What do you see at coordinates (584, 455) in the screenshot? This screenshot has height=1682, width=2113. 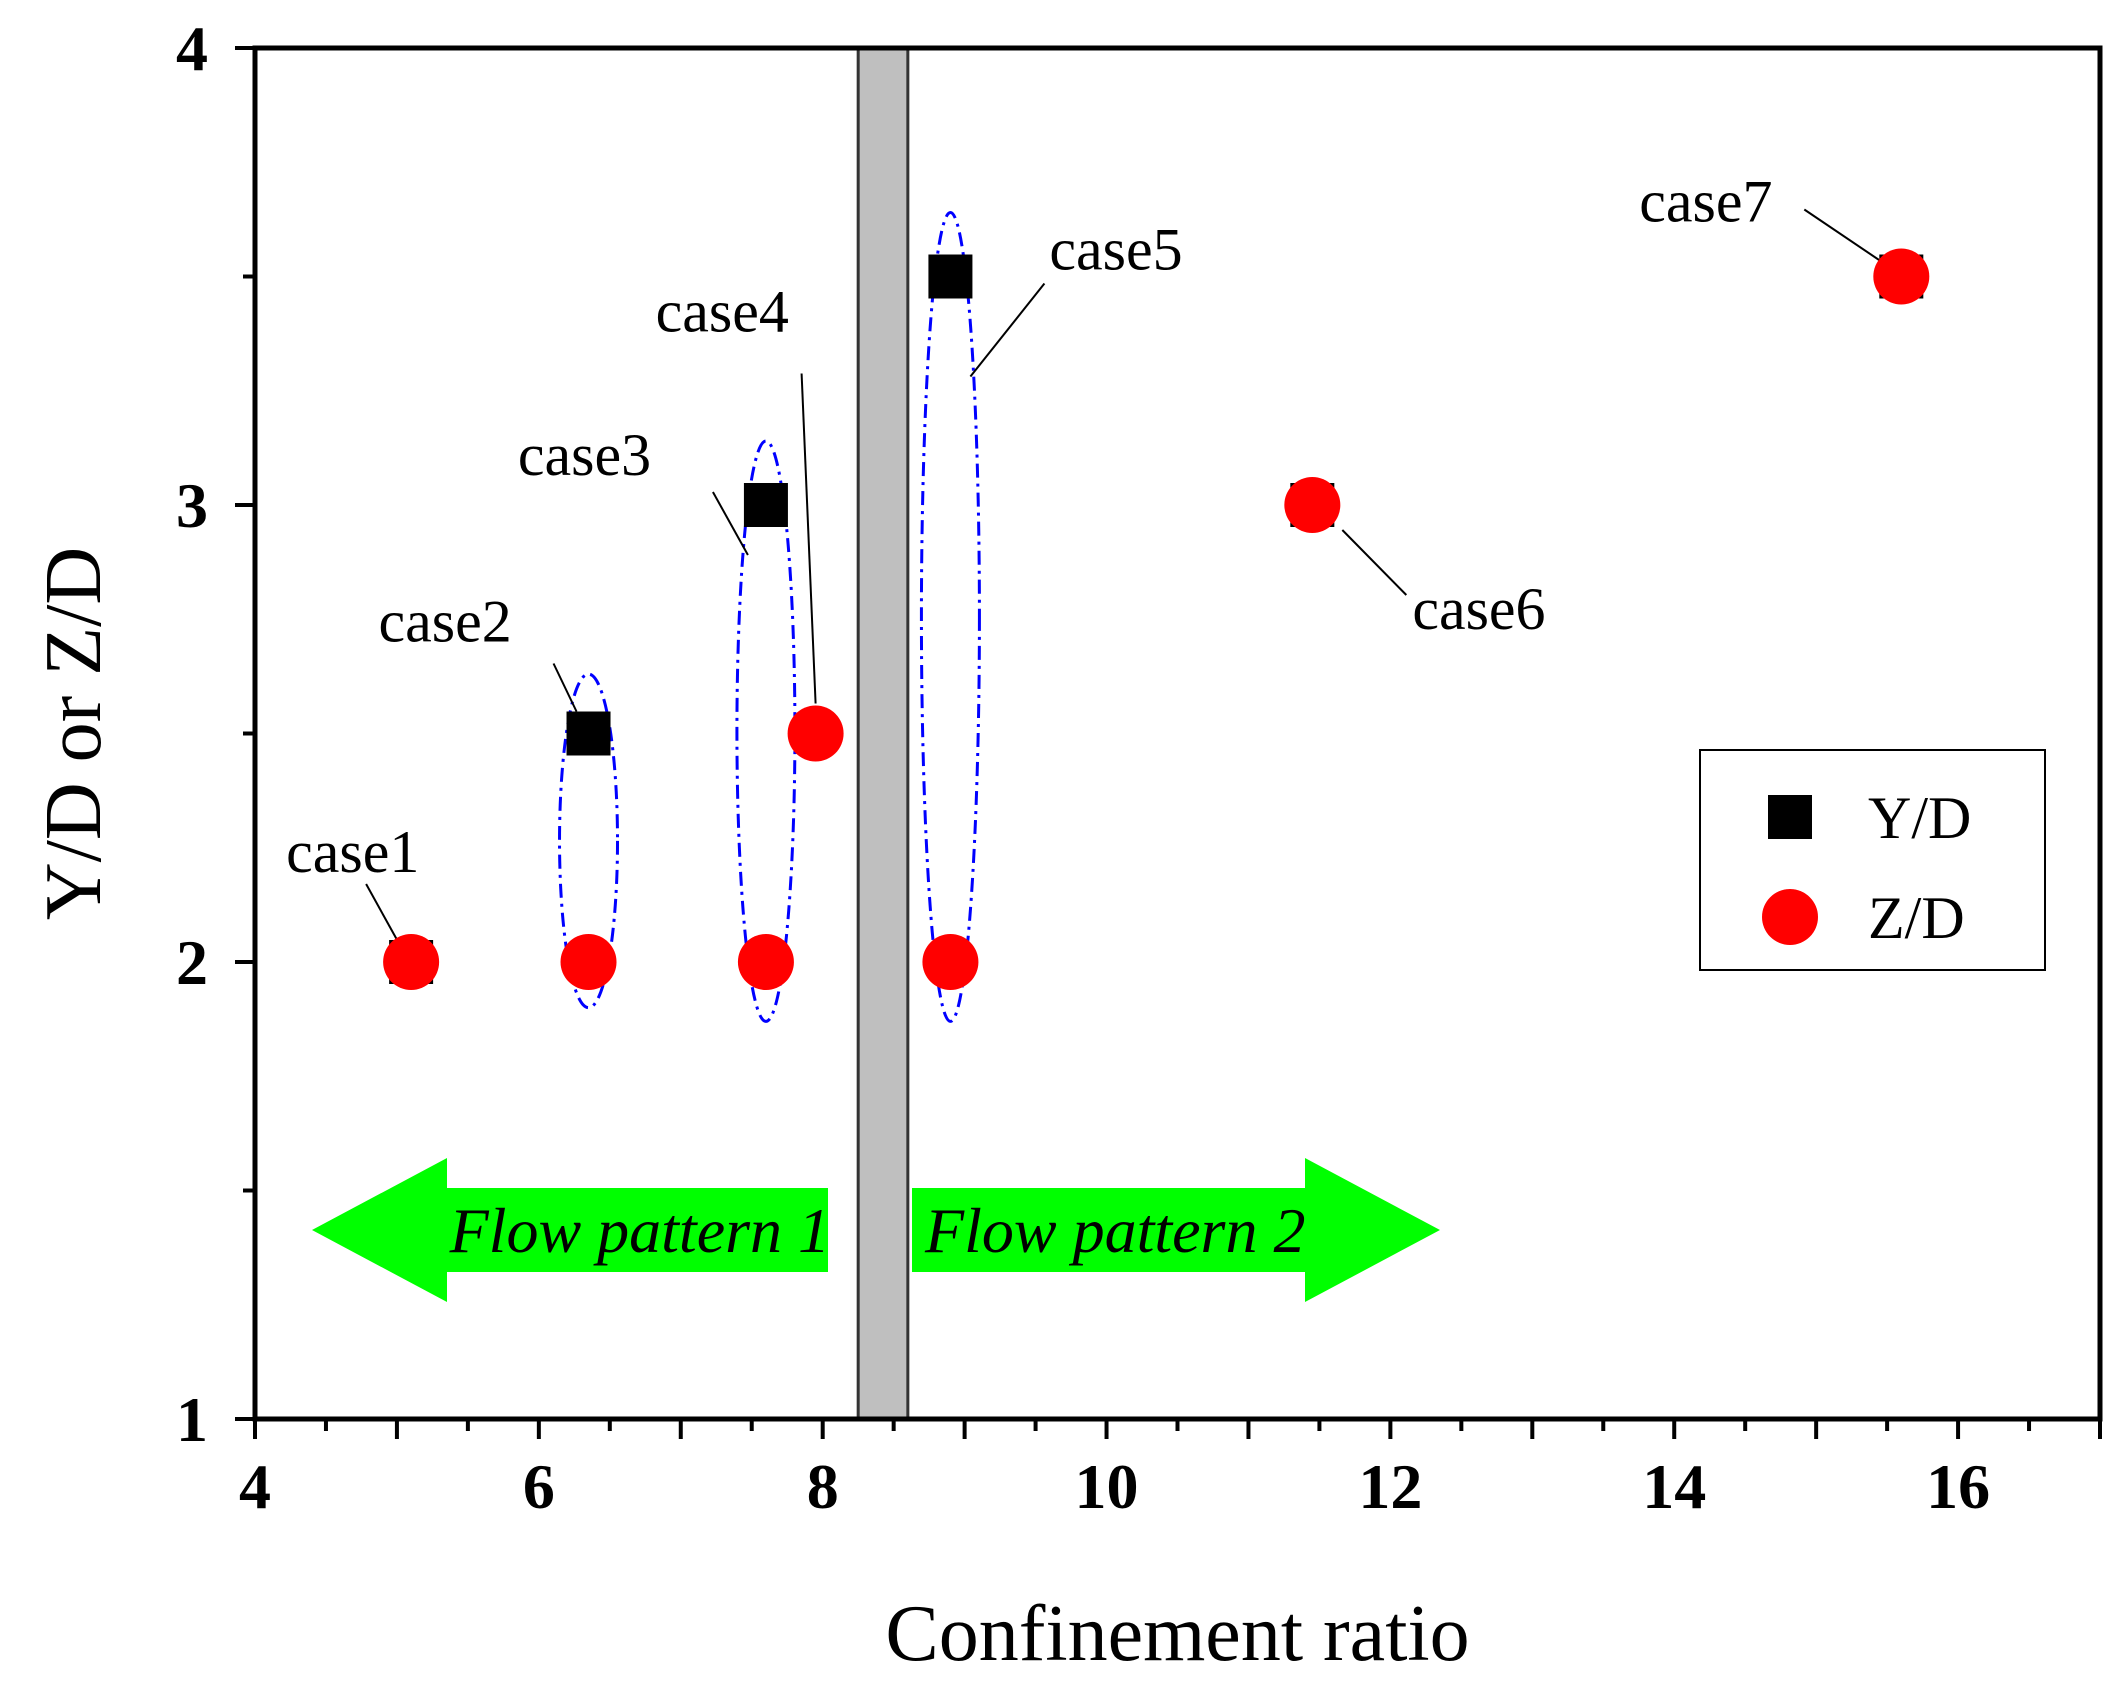 I see `case3-label: case3` at bounding box center [584, 455].